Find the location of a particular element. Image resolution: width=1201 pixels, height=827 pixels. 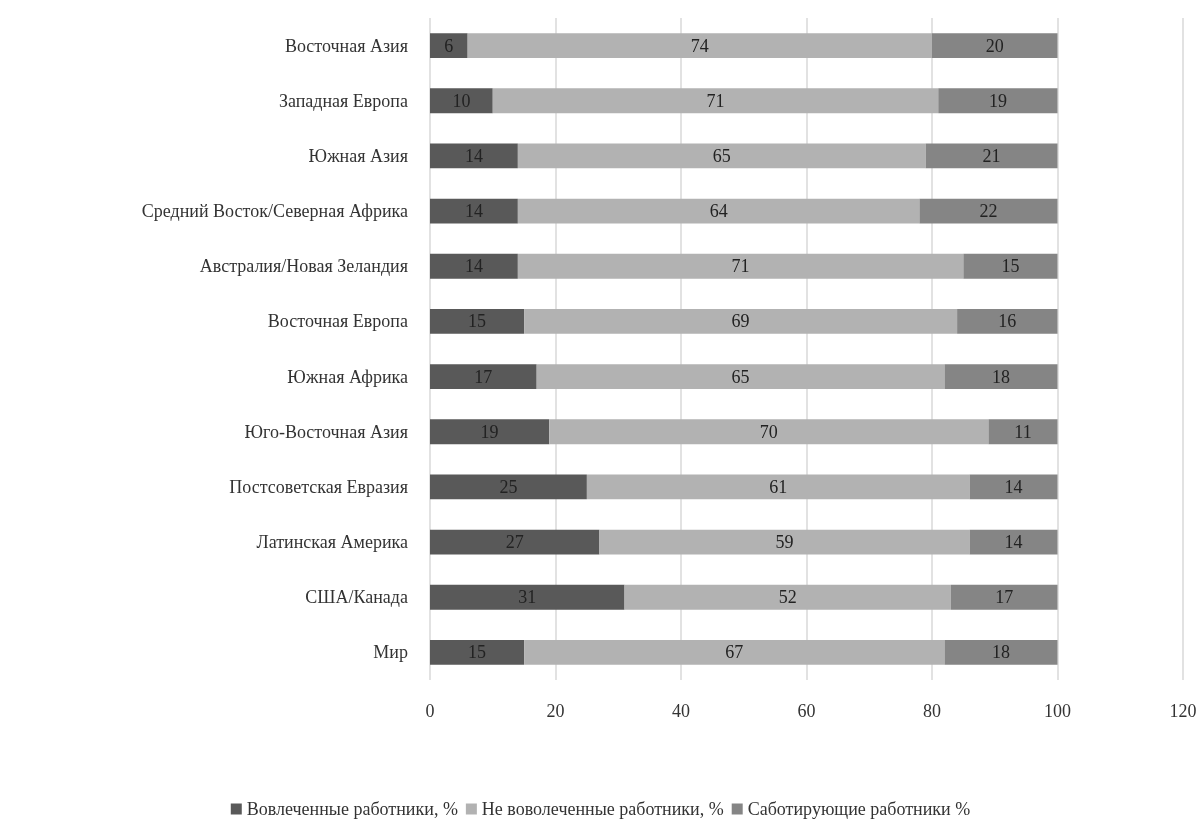

data-label: 67 is located at coordinates (734, 652).